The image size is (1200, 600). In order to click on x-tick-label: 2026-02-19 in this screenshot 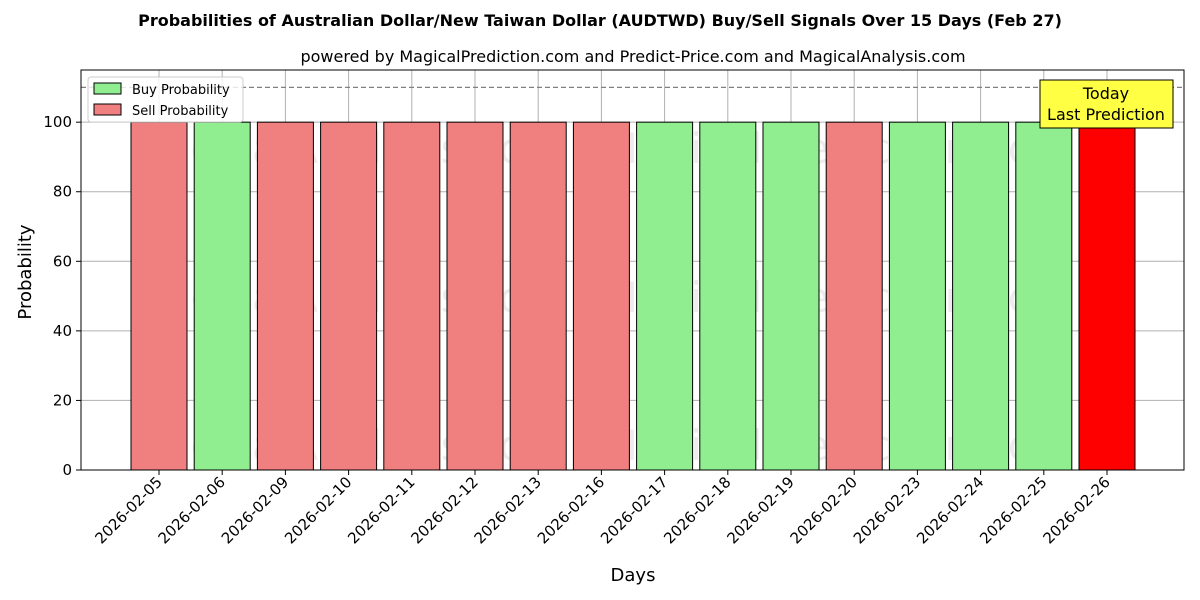, I will do `click(760, 510)`.